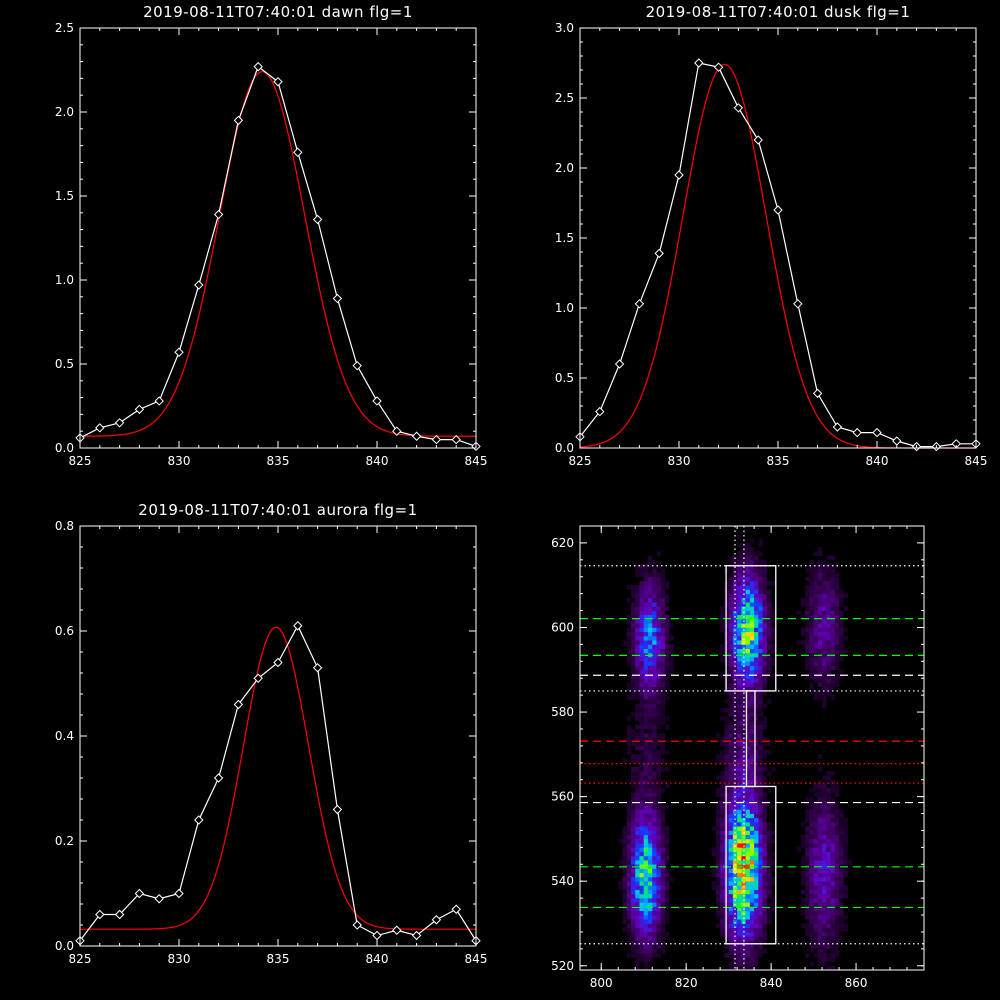 This screenshot has height=1000, width=1000. I want to click on x-tick-label: 840, so click(771, 983).